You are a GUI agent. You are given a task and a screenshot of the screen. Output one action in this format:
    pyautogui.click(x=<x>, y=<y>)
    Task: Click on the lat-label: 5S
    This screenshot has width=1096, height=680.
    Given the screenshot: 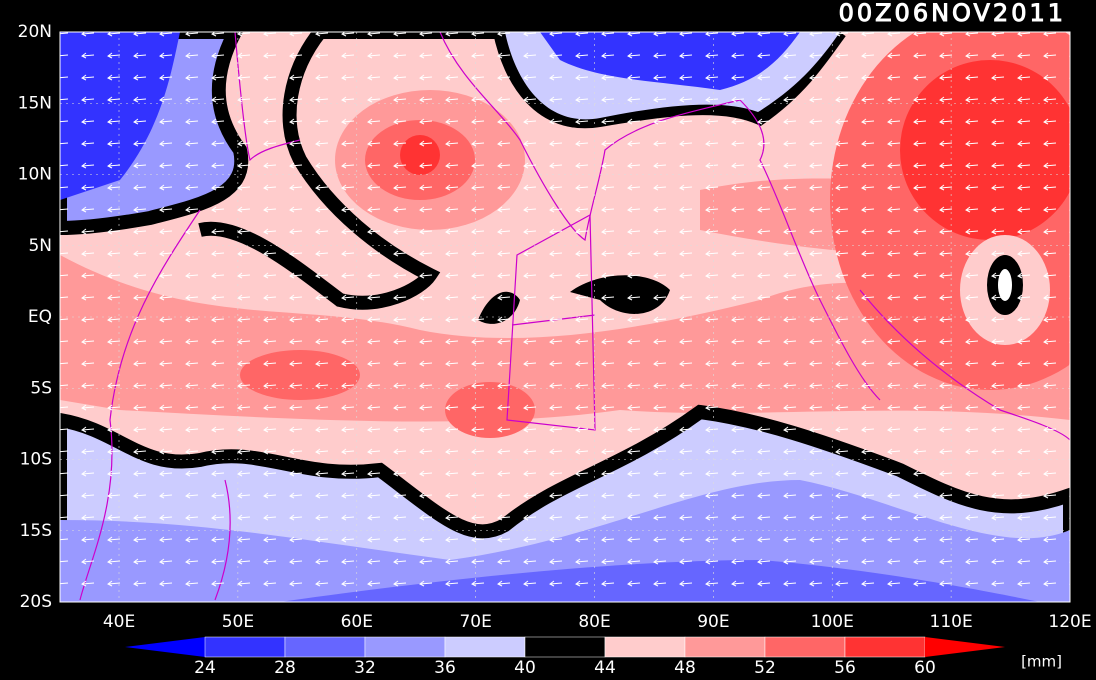 What is the action you would take?
    pyautogui.click(x=41, y=388)
    